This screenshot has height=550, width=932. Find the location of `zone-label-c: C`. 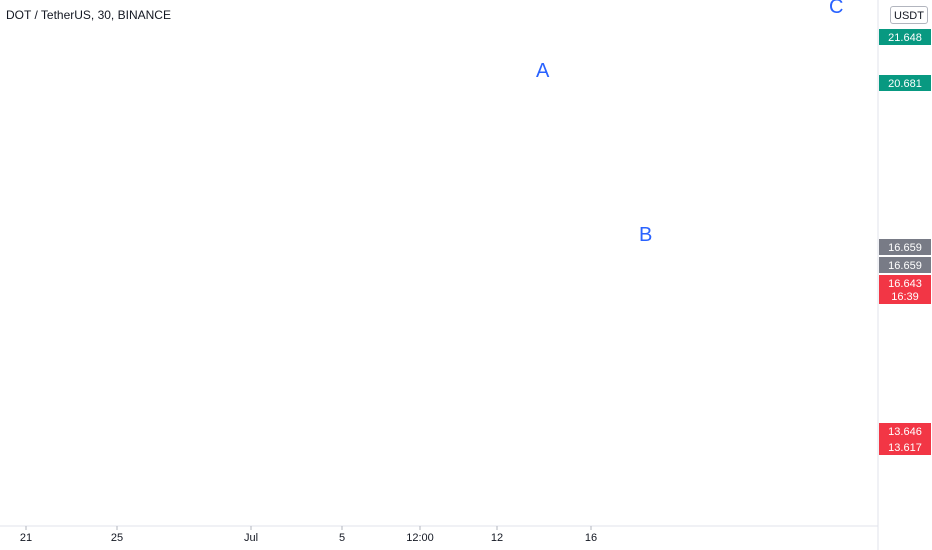

zone-label-c: C is located at coordinates (836, 9).